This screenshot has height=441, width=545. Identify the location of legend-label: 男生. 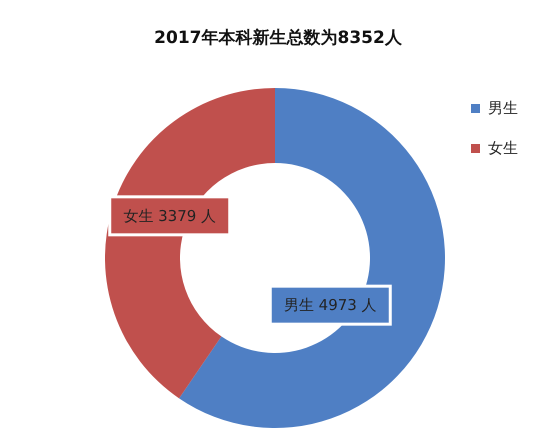
(503, 108).